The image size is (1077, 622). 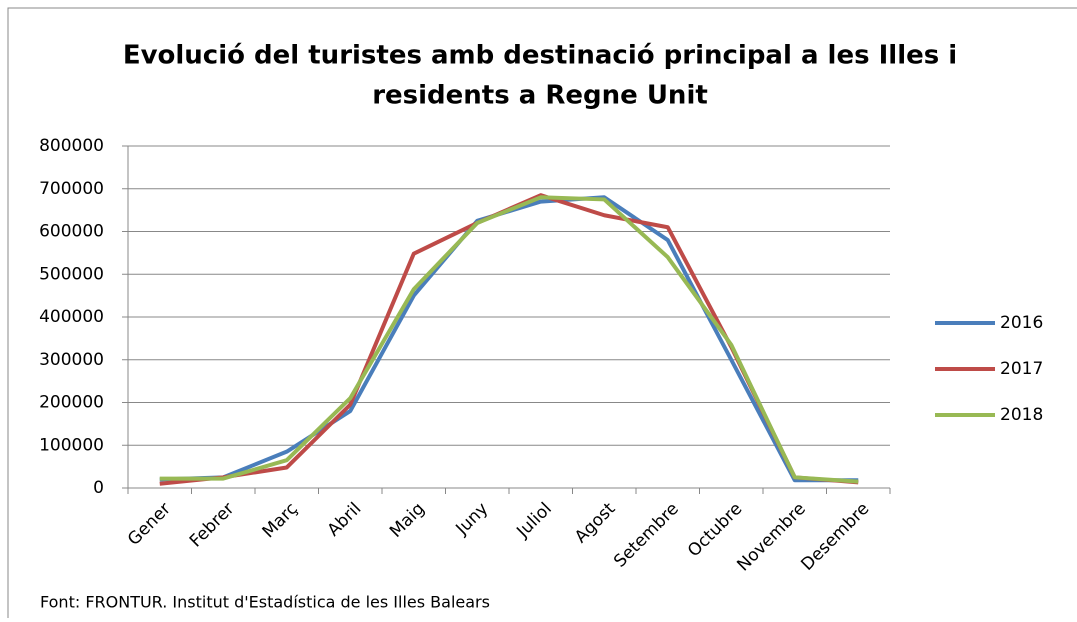 I want to click on legend-label: 2018, so click(x=1021, y=415).